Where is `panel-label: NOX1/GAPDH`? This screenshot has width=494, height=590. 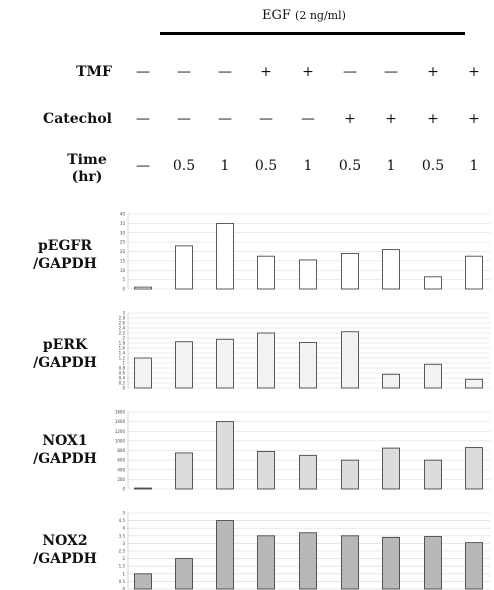
panel-label: NOX1/GAPDH is located at coordinates (65, 450).